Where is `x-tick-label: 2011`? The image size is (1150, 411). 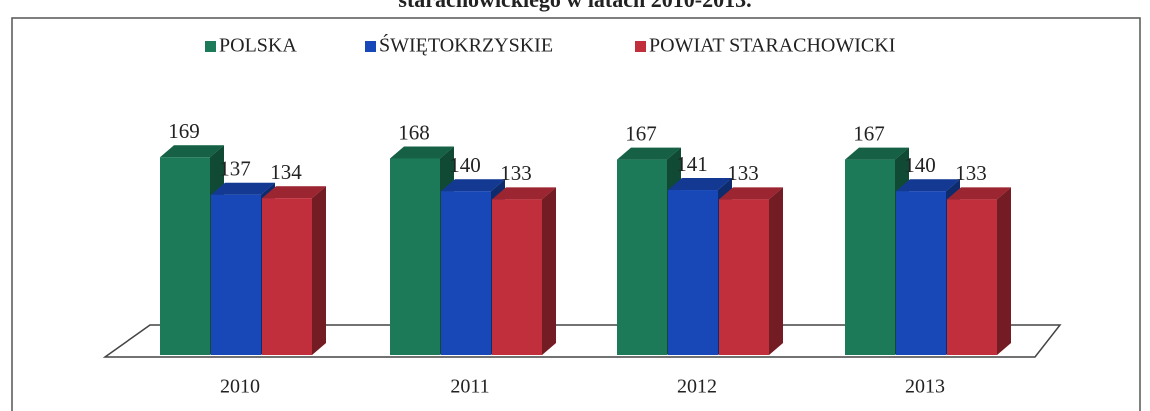 x-tick-label: 2011 is located at coordinates (469, 387).